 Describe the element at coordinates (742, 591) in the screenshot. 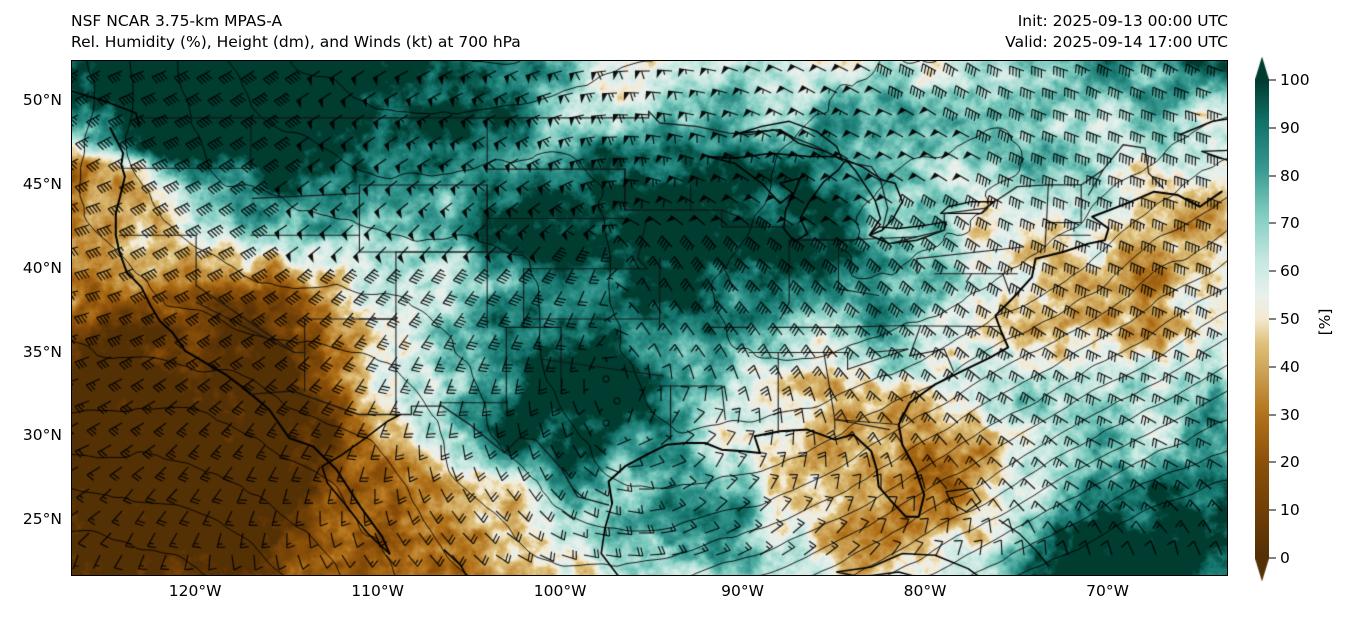

I see `longitude-tick-text: 90°W` at that location.